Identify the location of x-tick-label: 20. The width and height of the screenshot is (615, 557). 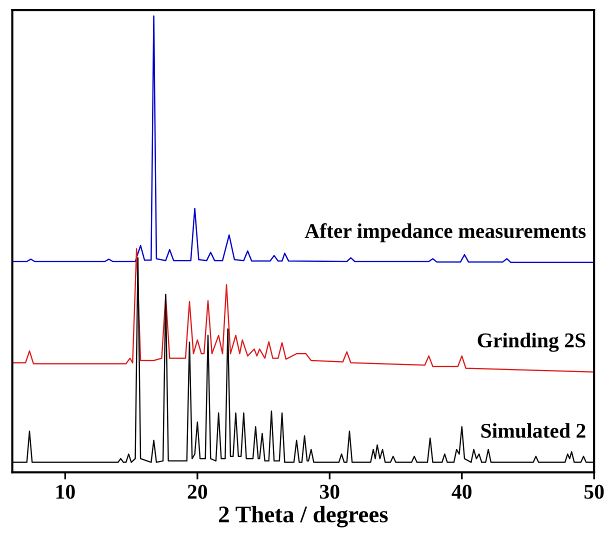
(198, 491).